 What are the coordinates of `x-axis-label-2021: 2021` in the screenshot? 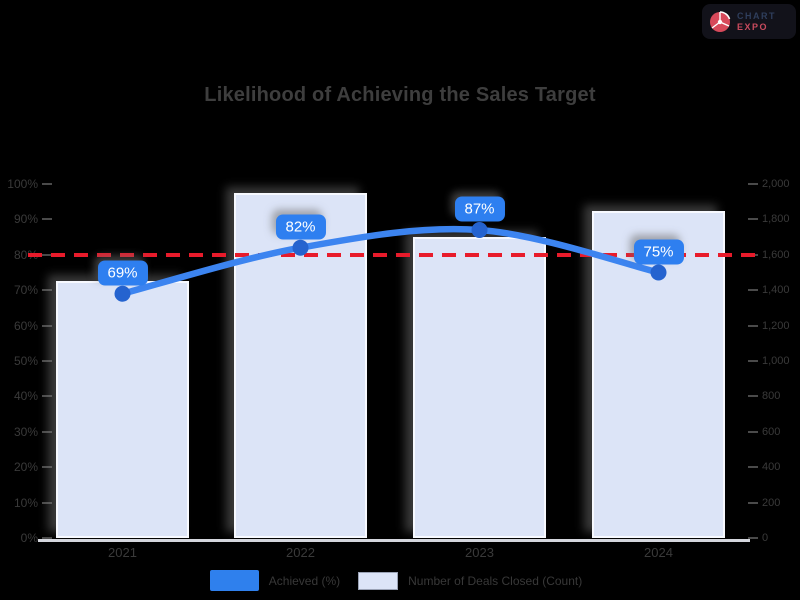 It's located at (122, 552).